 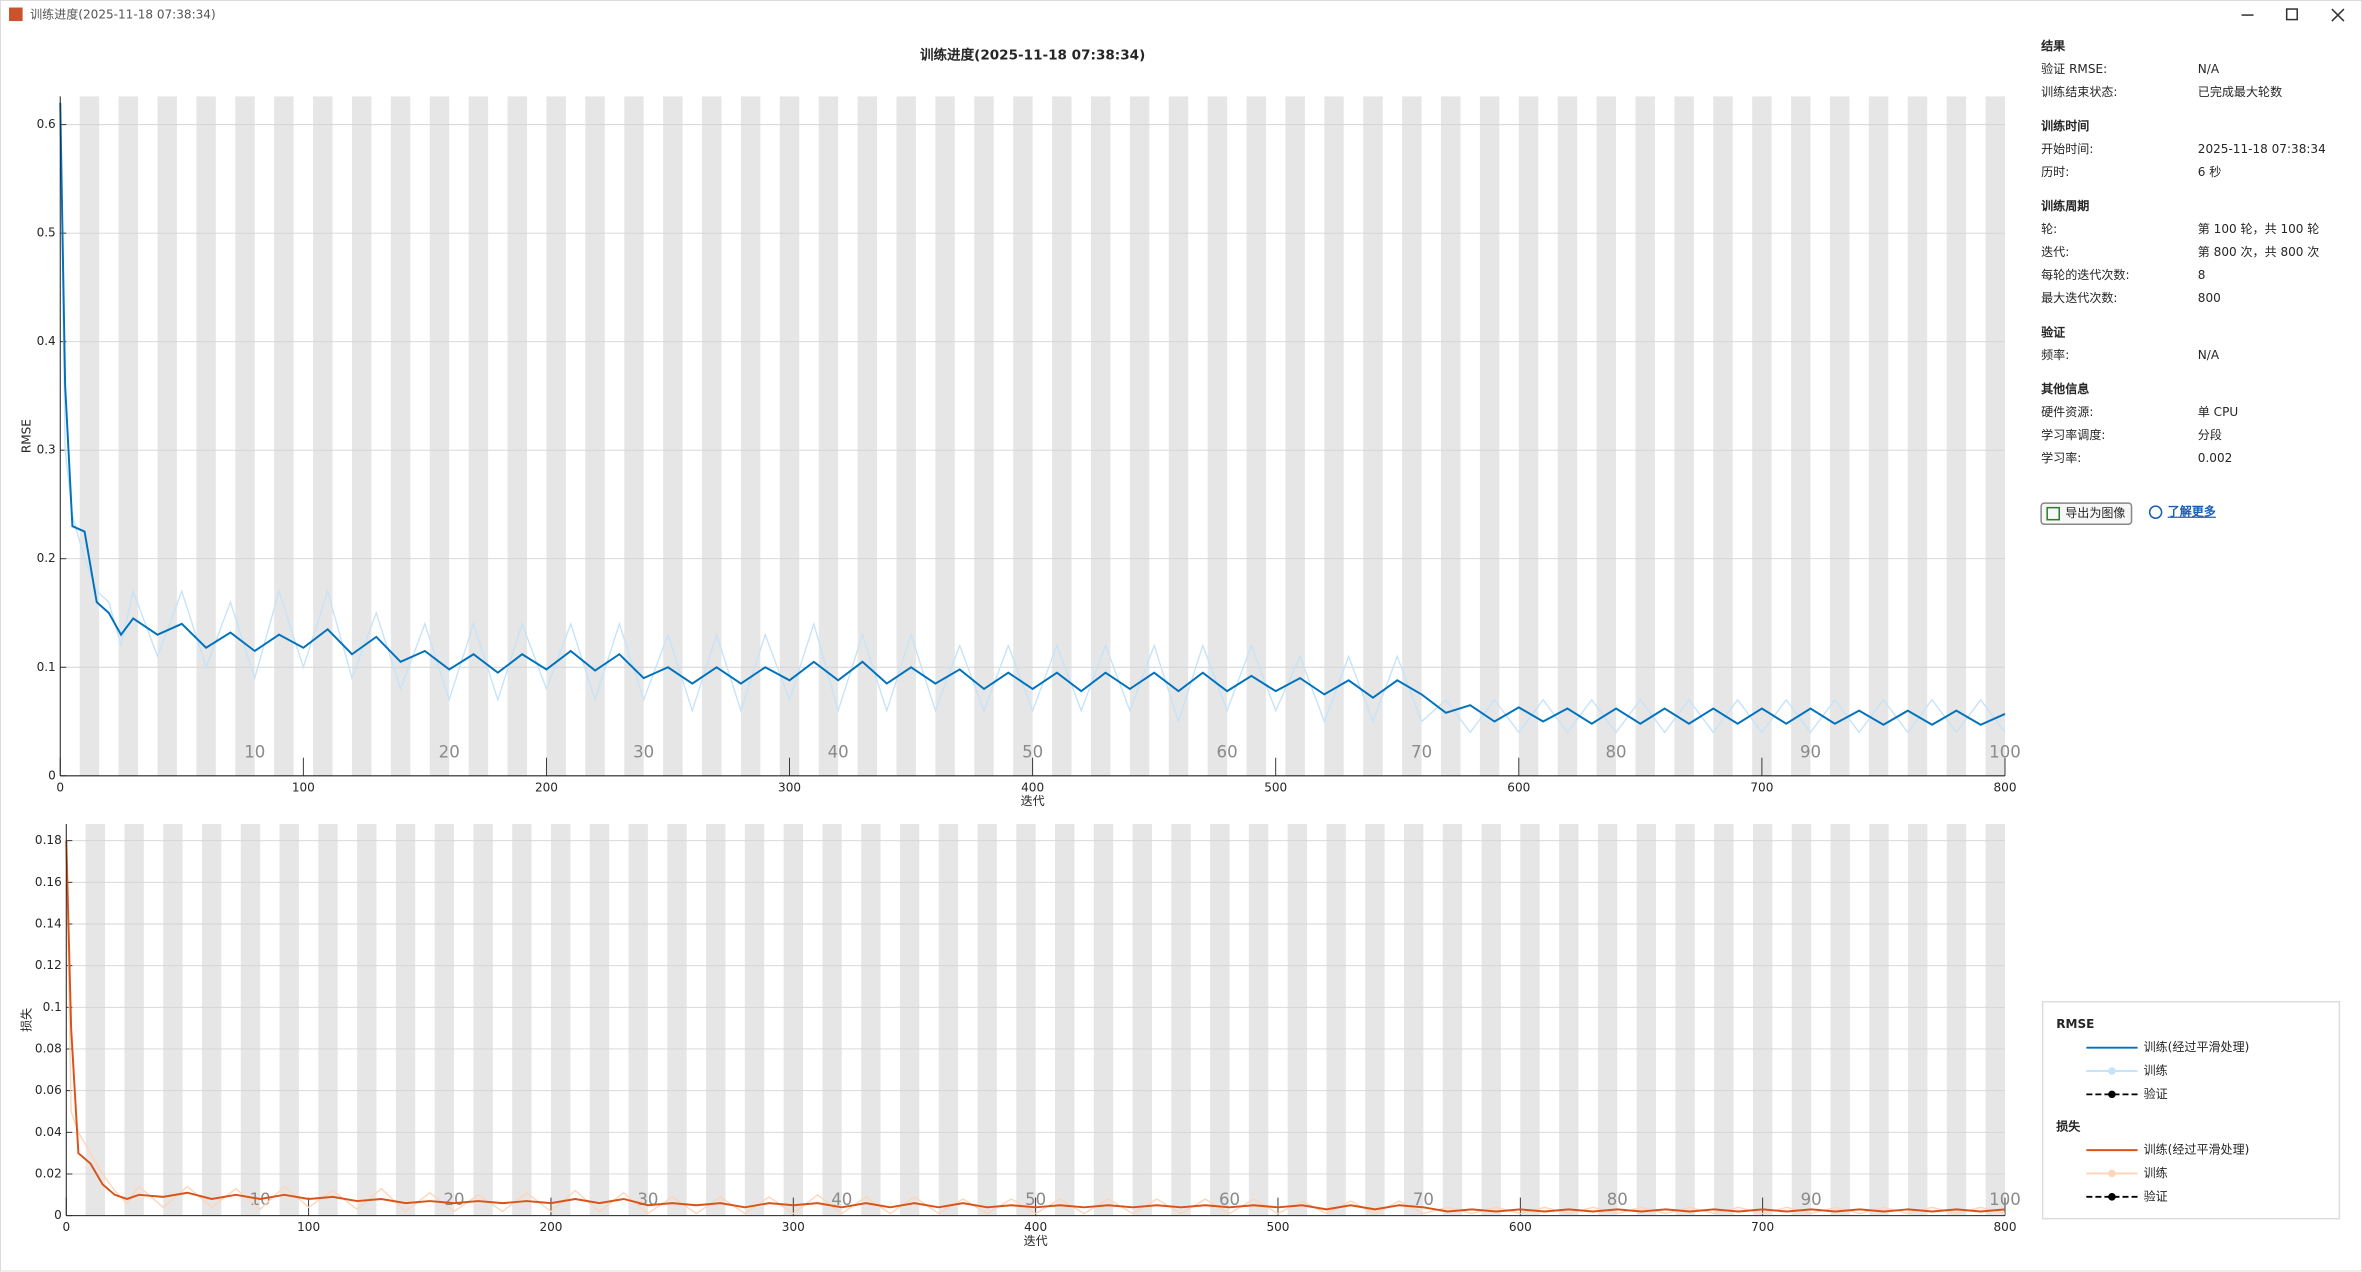 What do you see at coordinates (2240, 91) in the screenshot?
I see `info-value: 已完成最大轮数` at bounding box center [2240, 91].